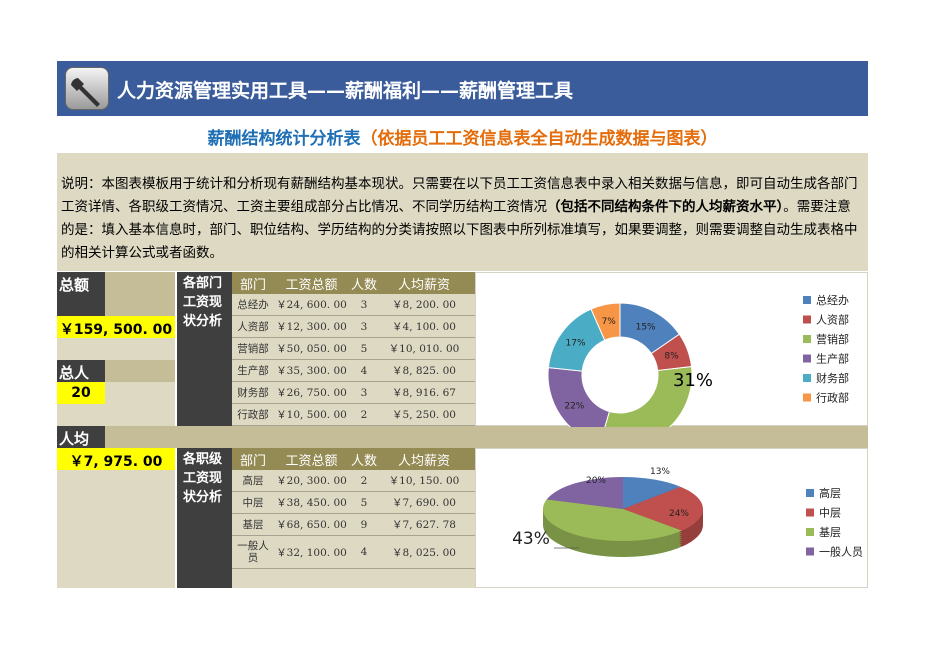  I want to click on data-label: 7%, so click(609, 322).